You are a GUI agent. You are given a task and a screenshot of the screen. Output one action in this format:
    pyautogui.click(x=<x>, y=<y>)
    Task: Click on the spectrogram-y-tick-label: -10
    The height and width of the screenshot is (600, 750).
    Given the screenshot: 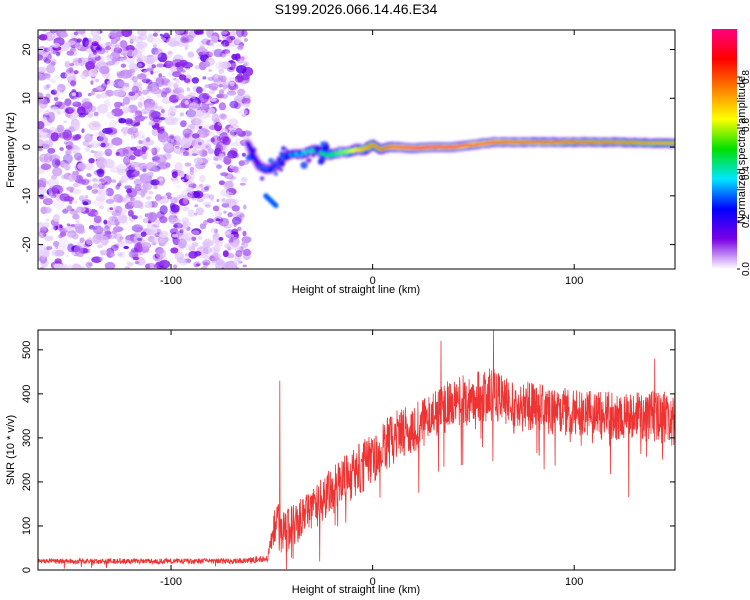 What is the action you would take?
    pyautogui.click(x=27, y=196)
    